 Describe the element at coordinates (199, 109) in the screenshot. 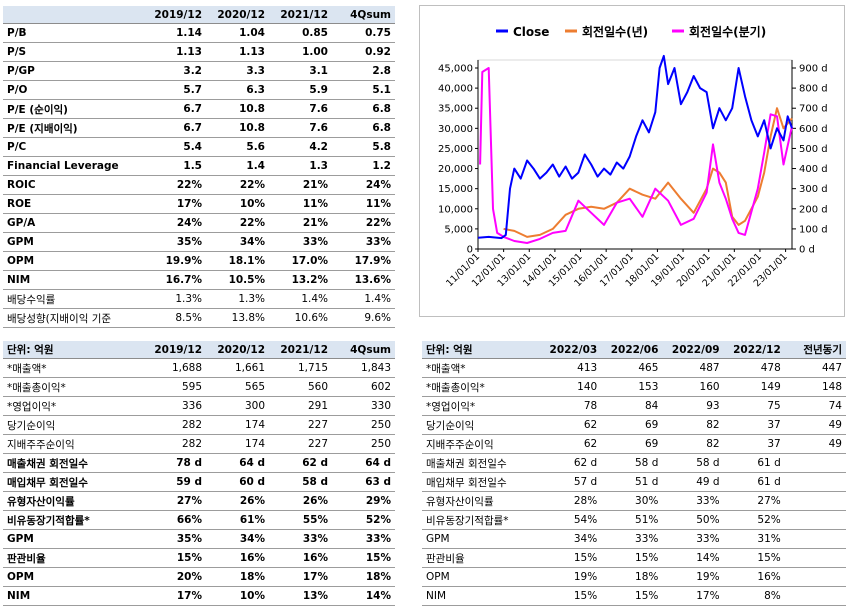

I see `table-row: P/E (순이익) 6.7 10.8 7.6 6.8` at that location.